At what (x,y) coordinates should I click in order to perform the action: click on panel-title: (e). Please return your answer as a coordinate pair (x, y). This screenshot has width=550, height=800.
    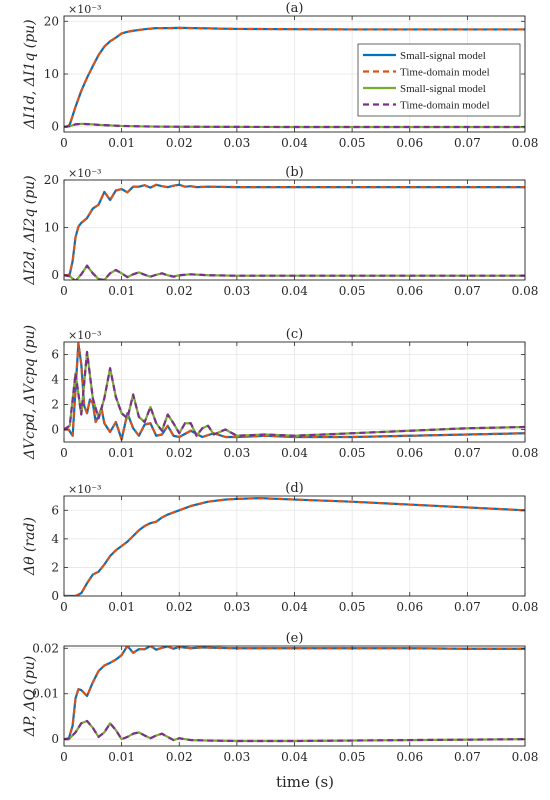
    Looking at the image, I should click on (295, 638).